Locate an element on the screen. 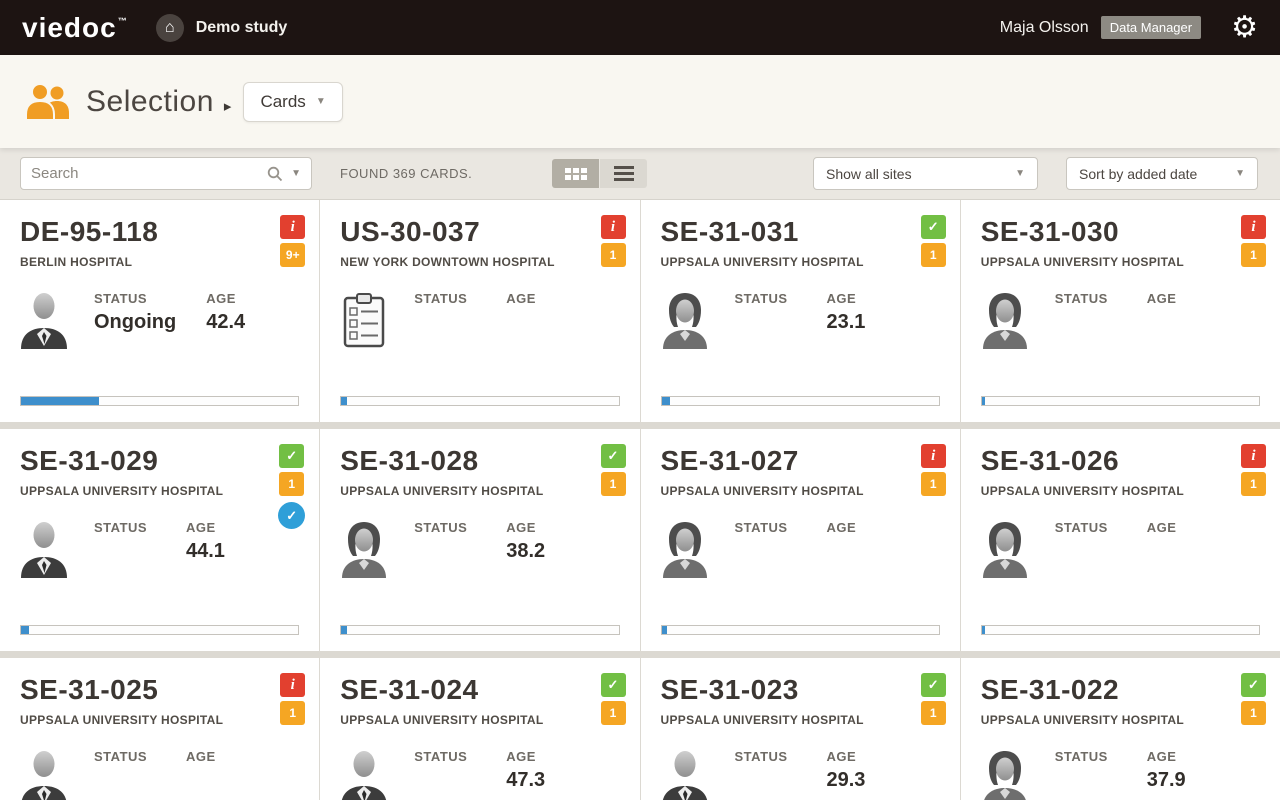 This screenshot has width=1280, height=800. grid-view-button is located at coordinates (576, 173).